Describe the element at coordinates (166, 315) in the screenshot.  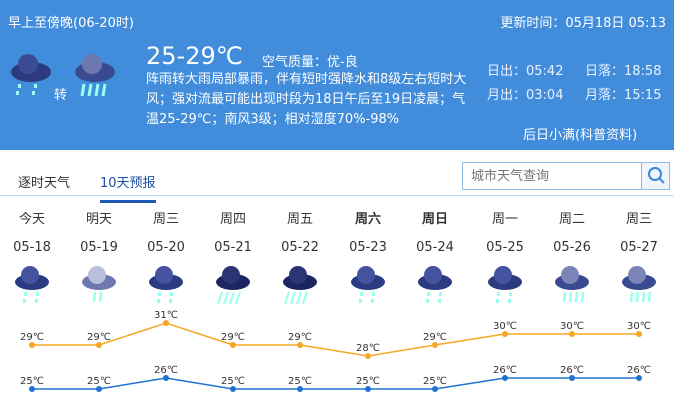
I see `high-temp-label: 31℃` at that location.